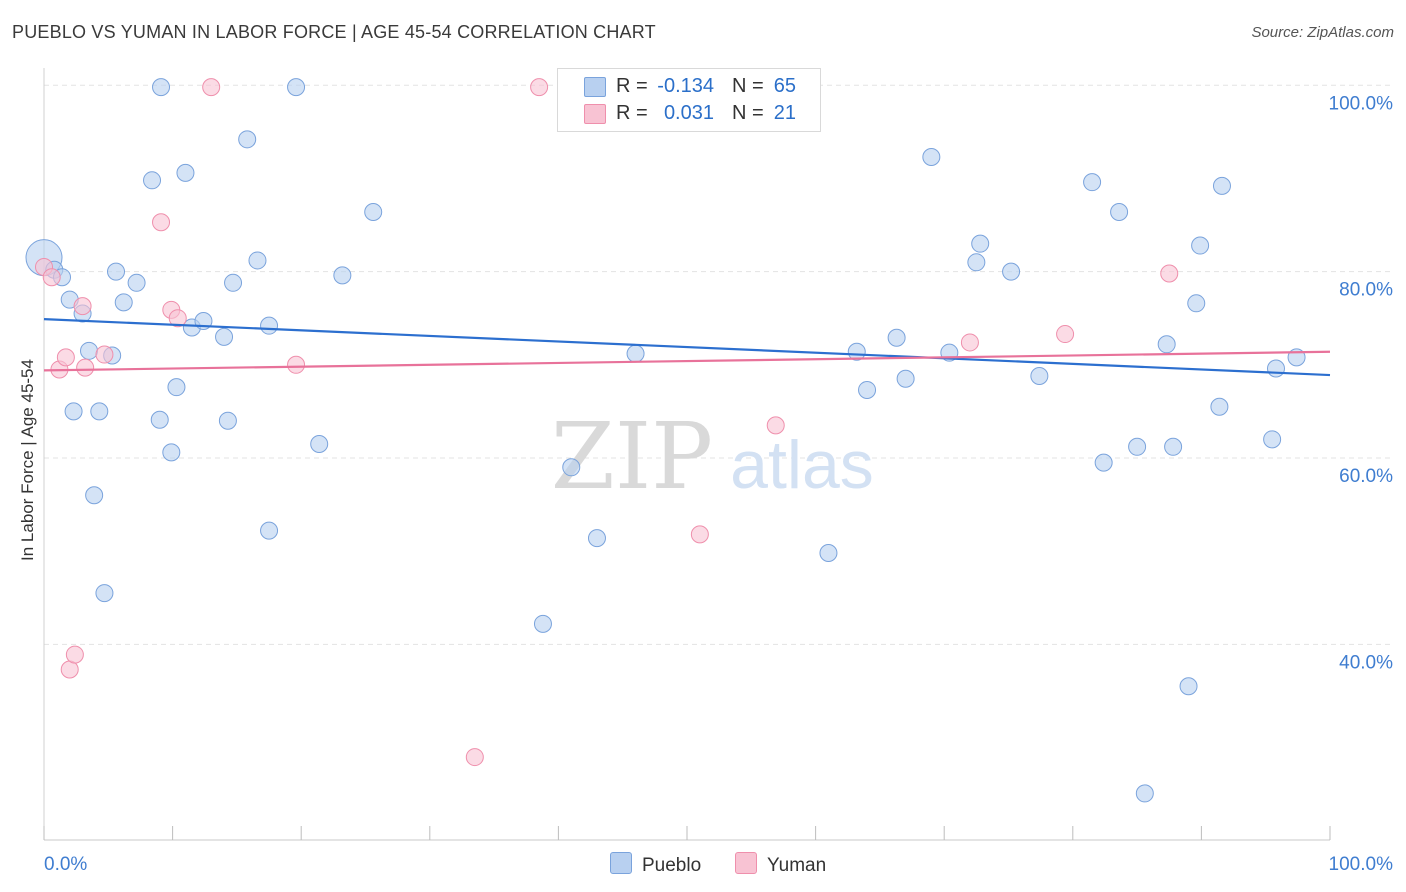  I want to click on legend-r-label: R =, so click(632, 86).